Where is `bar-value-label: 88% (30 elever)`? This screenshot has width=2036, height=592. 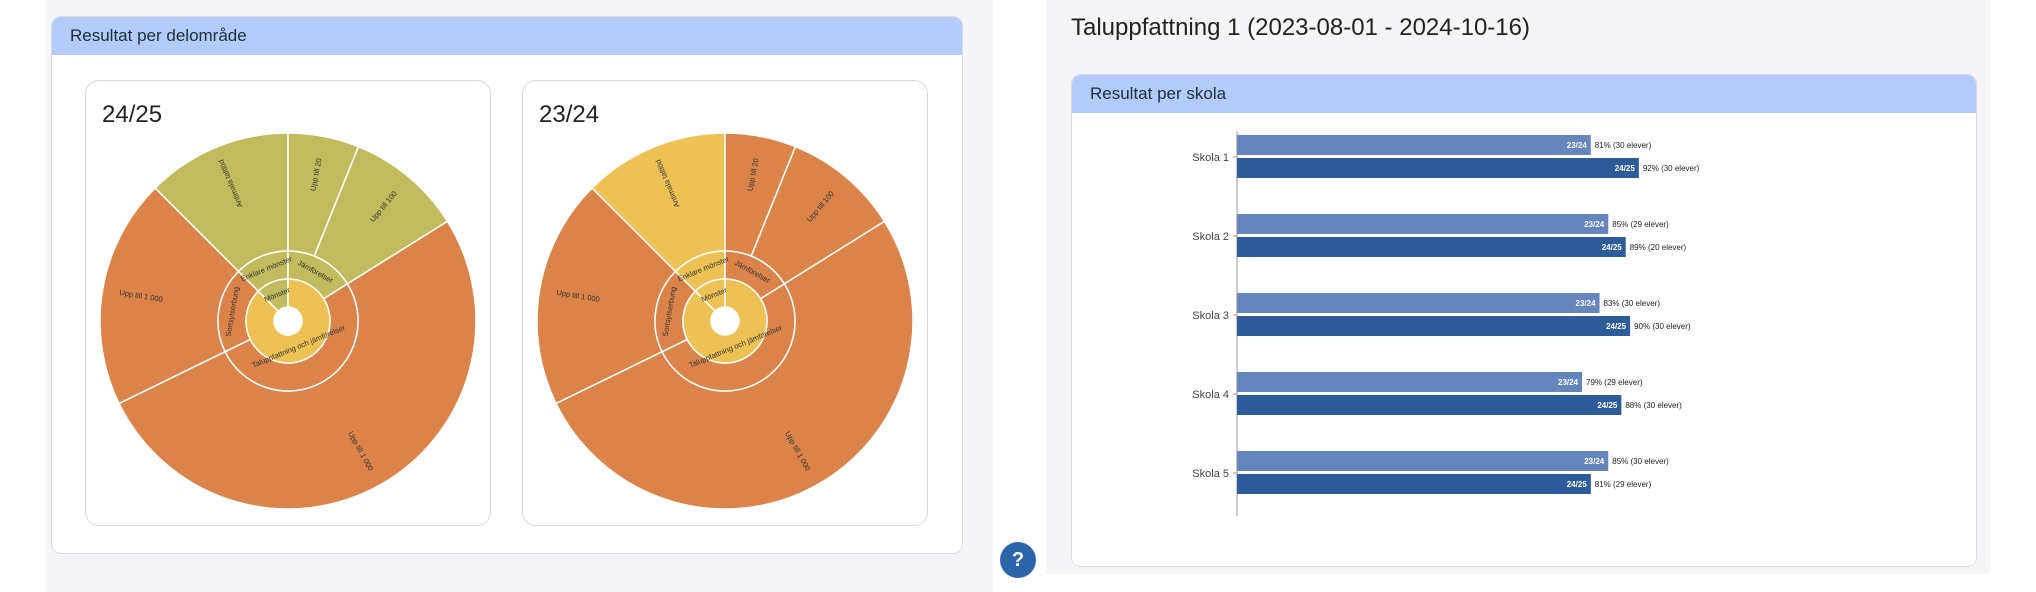
bar-value-label: 88% (30 elever) is located at coordinates (1653, 405).